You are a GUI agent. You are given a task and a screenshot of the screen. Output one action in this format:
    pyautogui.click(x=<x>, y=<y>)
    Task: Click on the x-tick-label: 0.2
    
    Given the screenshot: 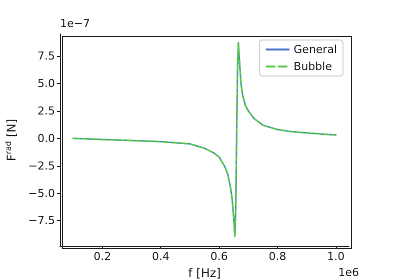 What is the action you would take?
    pyautogui.click(x=103, y=256)
    